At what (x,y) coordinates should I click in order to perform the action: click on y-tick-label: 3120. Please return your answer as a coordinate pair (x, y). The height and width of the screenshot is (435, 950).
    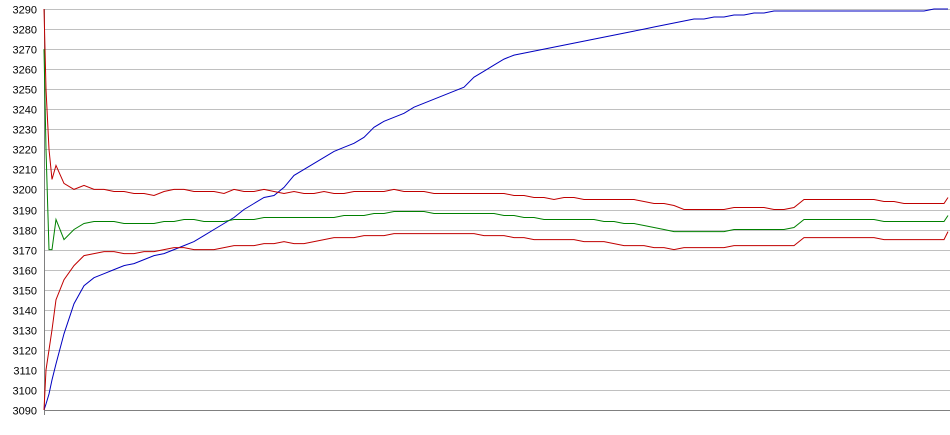
    Looking at the image, I should click on (25, 352).